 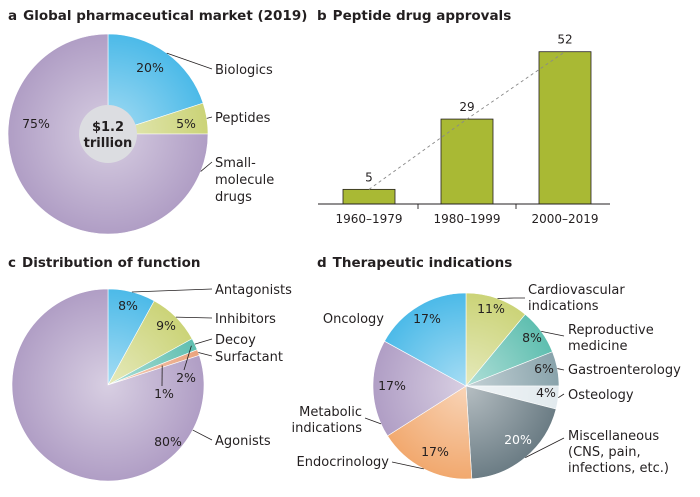 I want to click on panel-a-label-small-molecule-pct: 75%, so click(x=36, y=123).